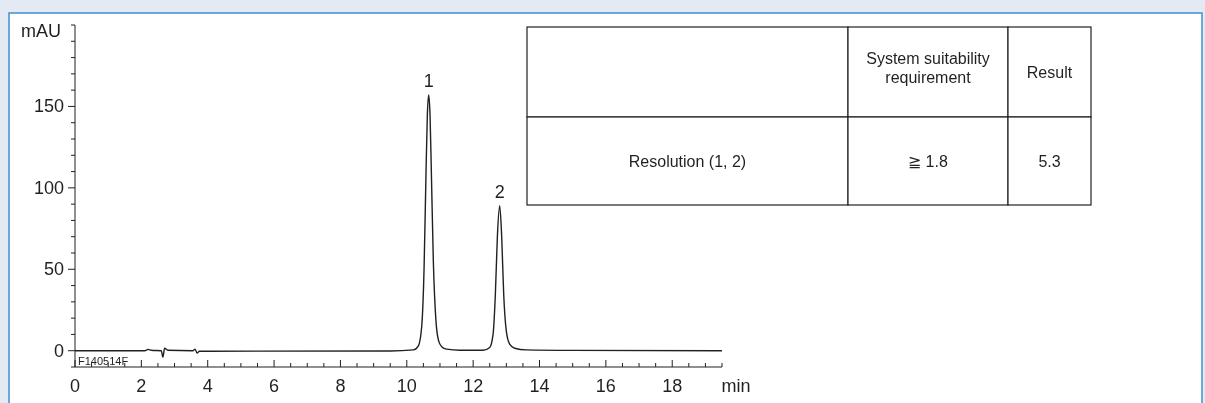 The width and height of the screenshot is (1205, 403). What do you see at coordinates (41, 31) in the screenshot?
I see `y-axis-title: mAU` at bounding box center [41, 31].